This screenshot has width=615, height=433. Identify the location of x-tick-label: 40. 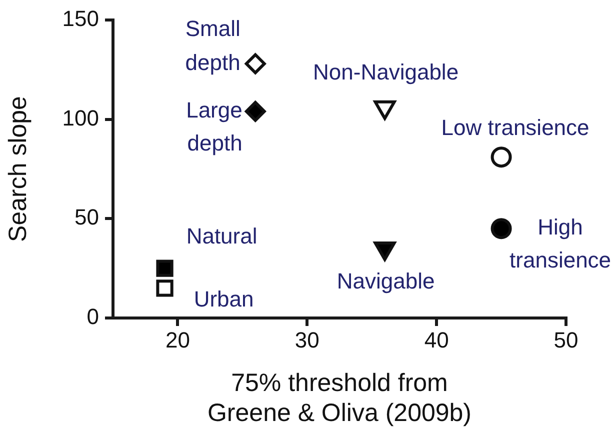
(436, 339).